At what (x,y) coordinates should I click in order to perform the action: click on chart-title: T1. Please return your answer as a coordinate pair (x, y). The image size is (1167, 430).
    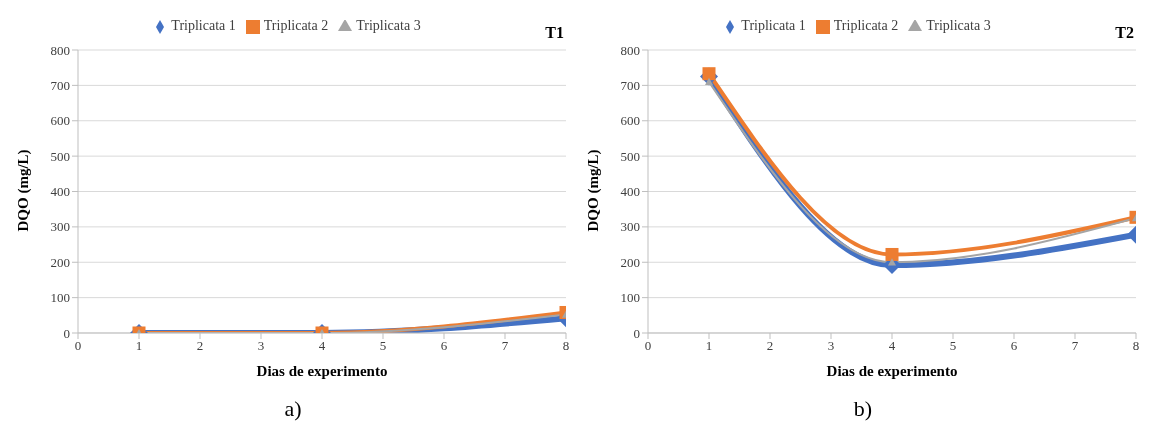
    Looking at the image, I should click on (554, 33).